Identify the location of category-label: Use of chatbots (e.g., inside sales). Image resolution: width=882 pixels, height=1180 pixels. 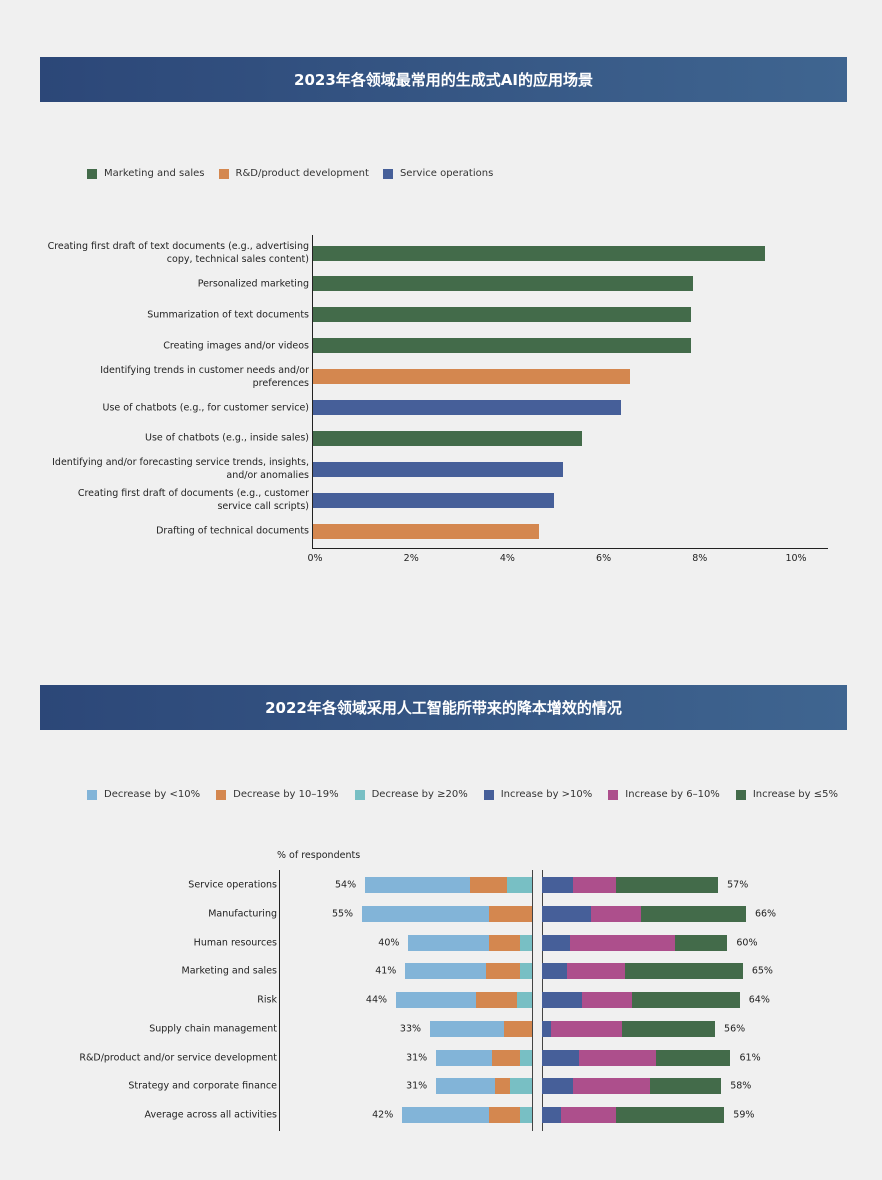
(227, 438).